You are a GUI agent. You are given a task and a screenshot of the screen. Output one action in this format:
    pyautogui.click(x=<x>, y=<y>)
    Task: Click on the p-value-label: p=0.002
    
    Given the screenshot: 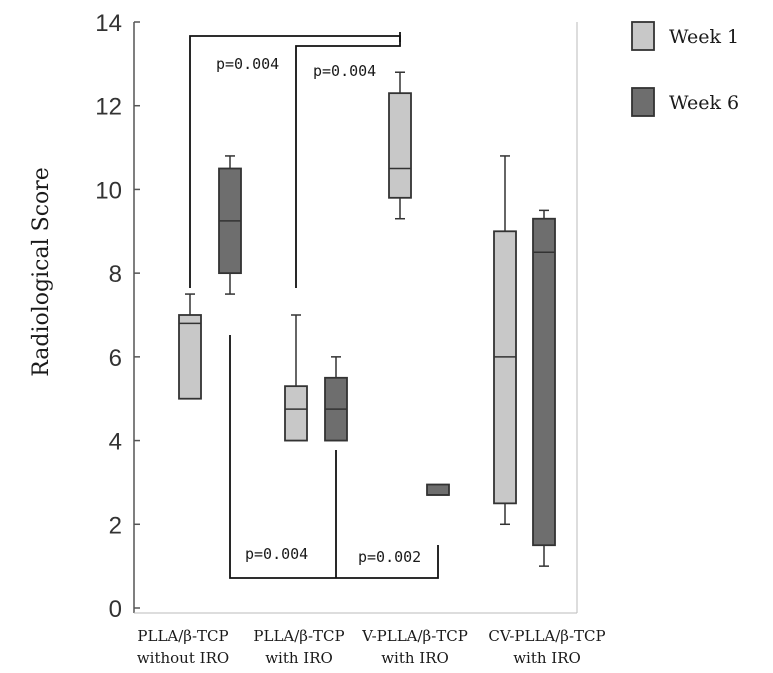 What is the action you would take?
    pyautogui.click(x=389, y=557)
    